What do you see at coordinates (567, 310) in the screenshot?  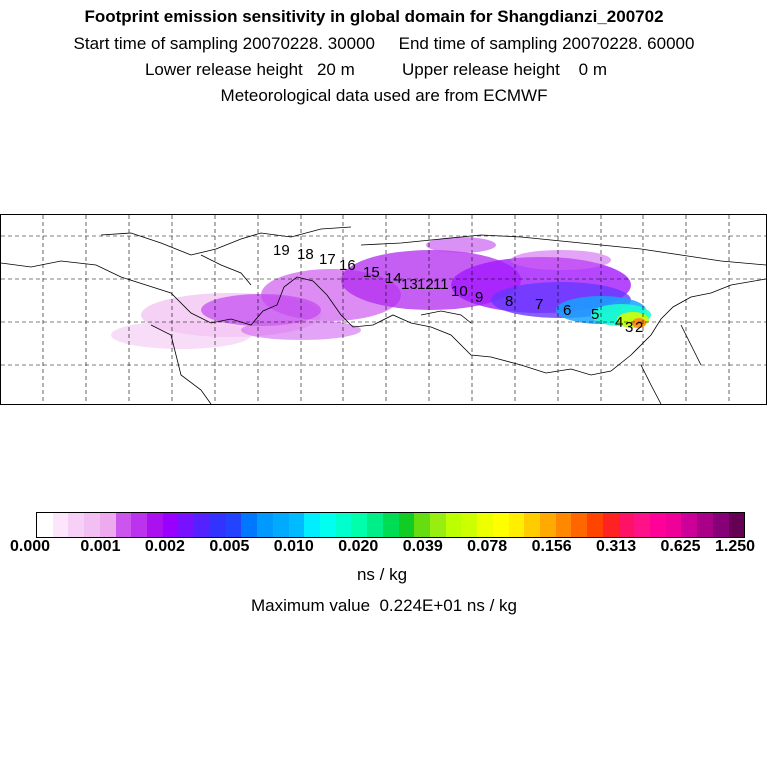 I see `traj-label: 6` at bounding box center [567, 310].